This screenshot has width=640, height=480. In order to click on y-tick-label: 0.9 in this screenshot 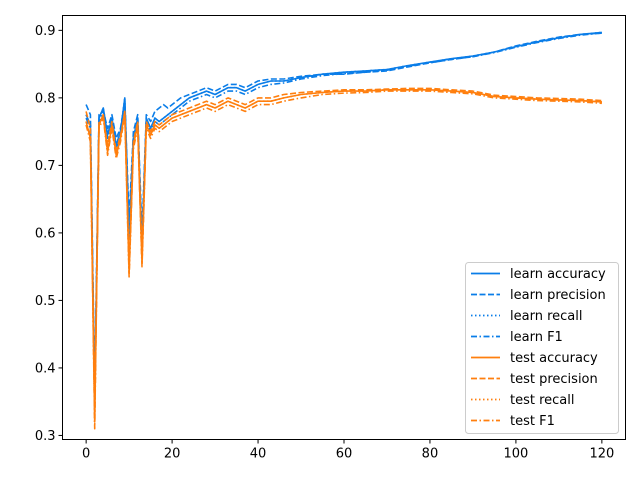, I will do `click(45, 31)`.